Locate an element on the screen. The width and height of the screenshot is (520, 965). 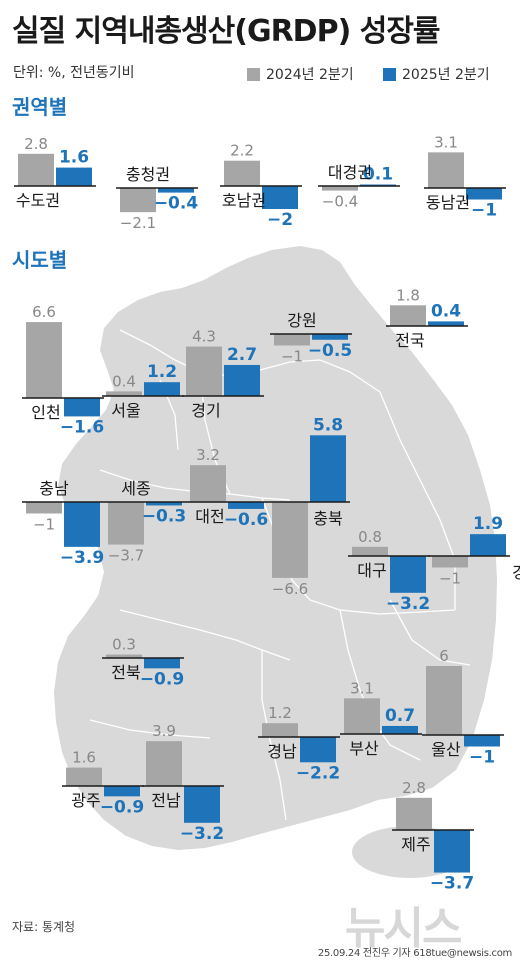
region-group-chungnam: −1 −3.9 충남 is located at coordinates (63, 523).